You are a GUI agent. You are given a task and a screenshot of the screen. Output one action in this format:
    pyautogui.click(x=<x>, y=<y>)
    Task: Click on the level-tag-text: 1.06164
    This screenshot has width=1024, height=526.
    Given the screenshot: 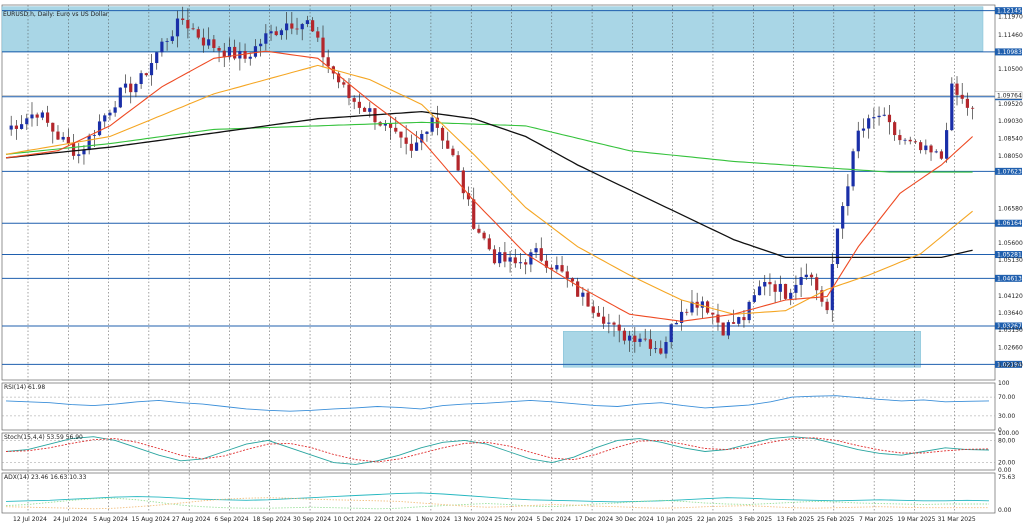 What is the action you would take?
    pyautogui.click(x=1009, y=223)
    